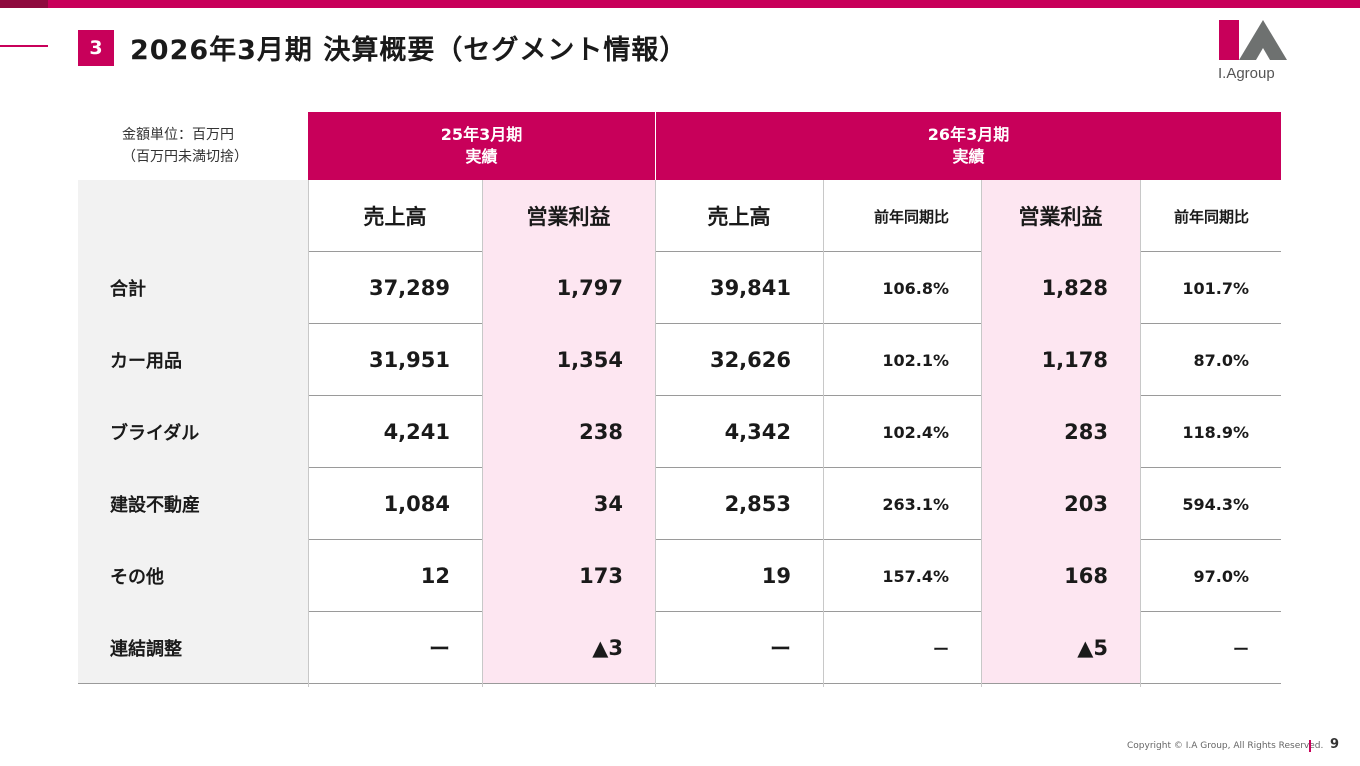 The width and height of the screenshot is (1360, 766). Describe the element at coordinates (409, 50) in the screenshot. I see `page-title: 2026年3月期 決算概要（セグメント情報）` at that location.